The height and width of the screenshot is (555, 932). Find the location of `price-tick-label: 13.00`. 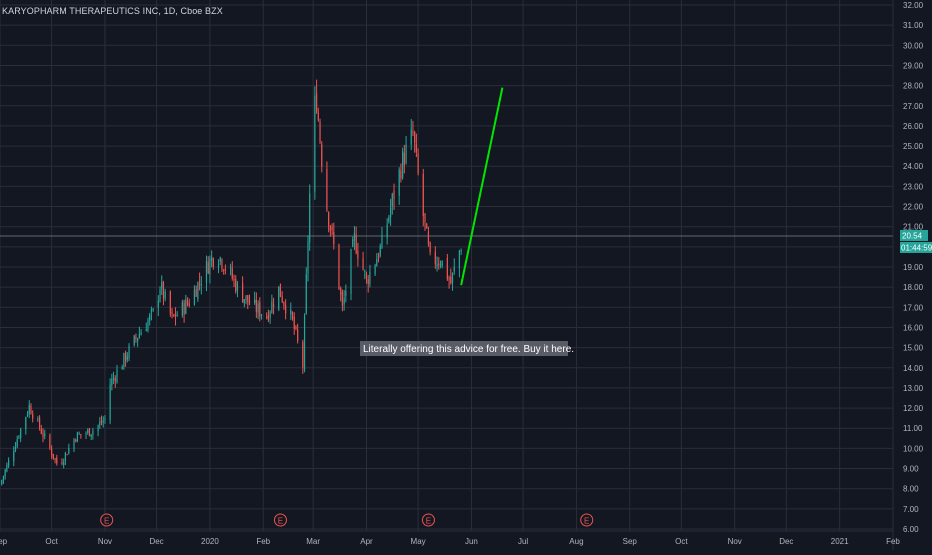

price-tick-label: 13.00 is located at coordinates (913, 388).